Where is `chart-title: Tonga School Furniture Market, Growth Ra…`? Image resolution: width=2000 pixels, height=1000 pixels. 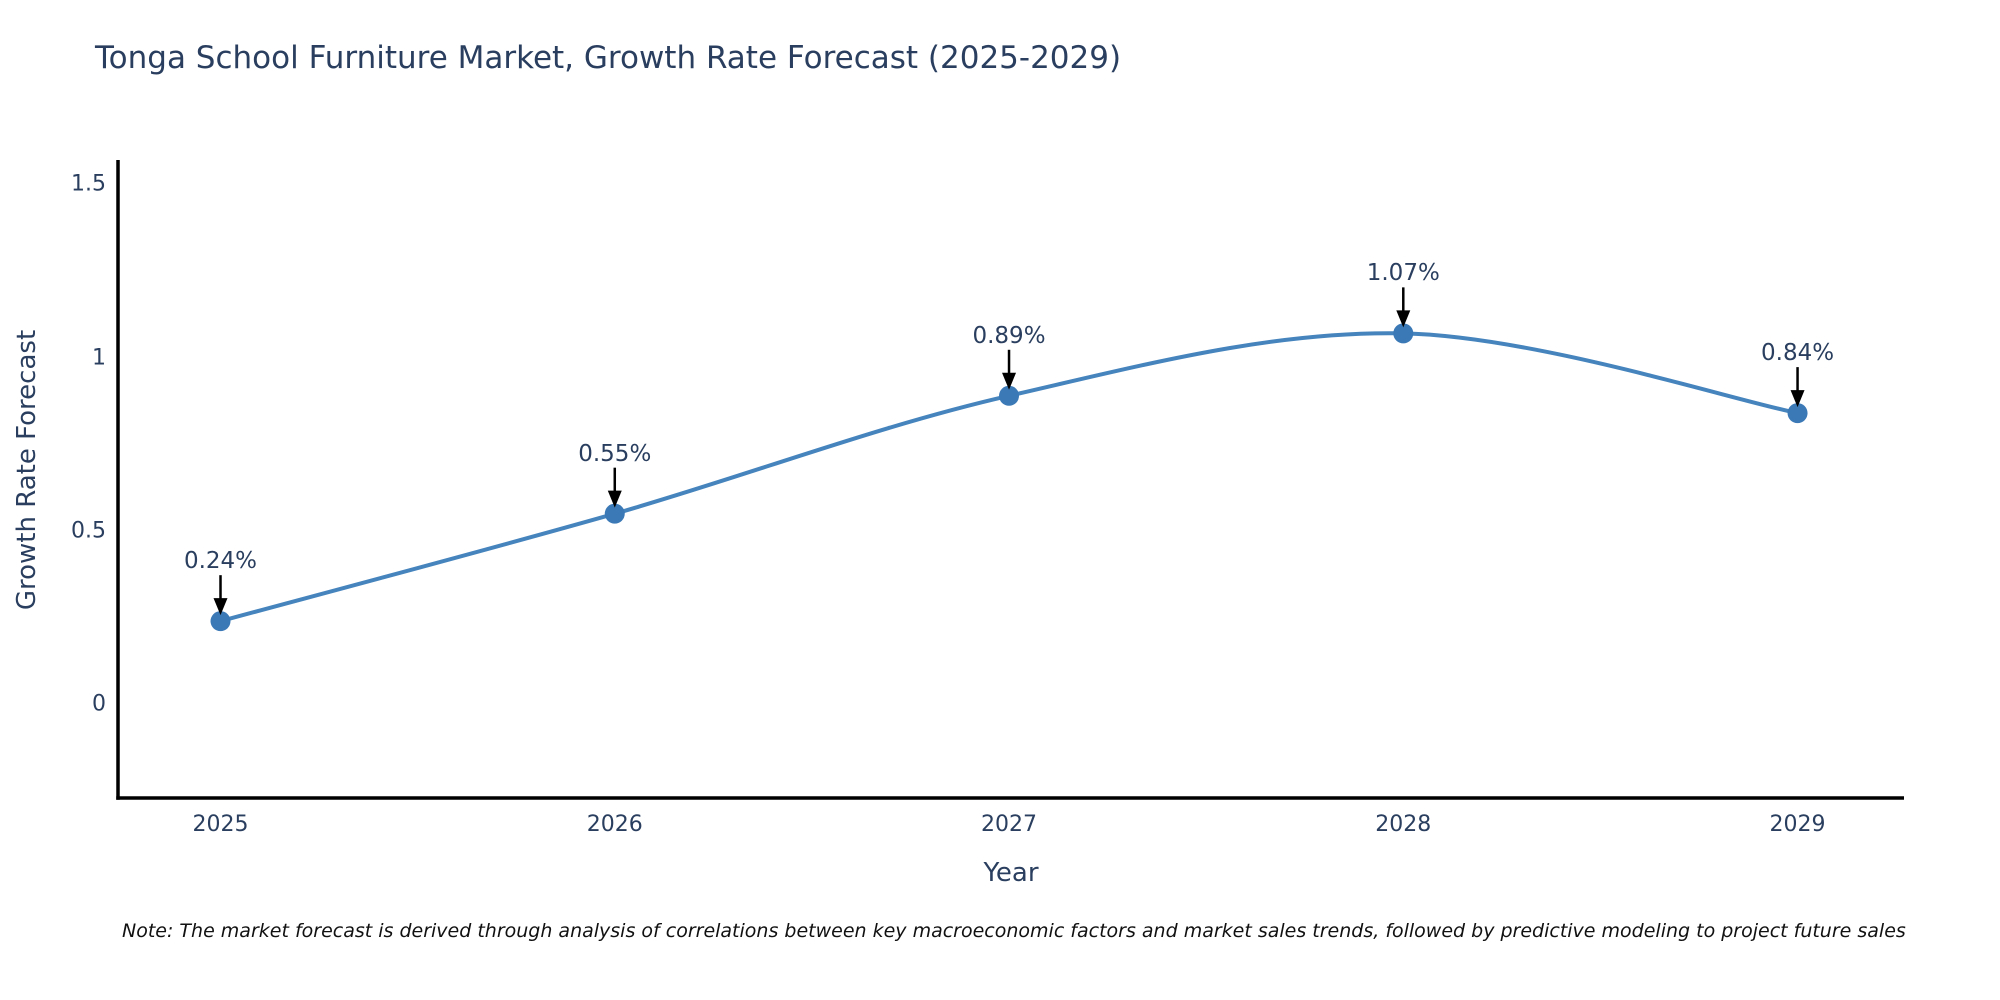
chart-title: Tonga School Furniture Market, Growth Ra… is located at coordinates (608, 58).